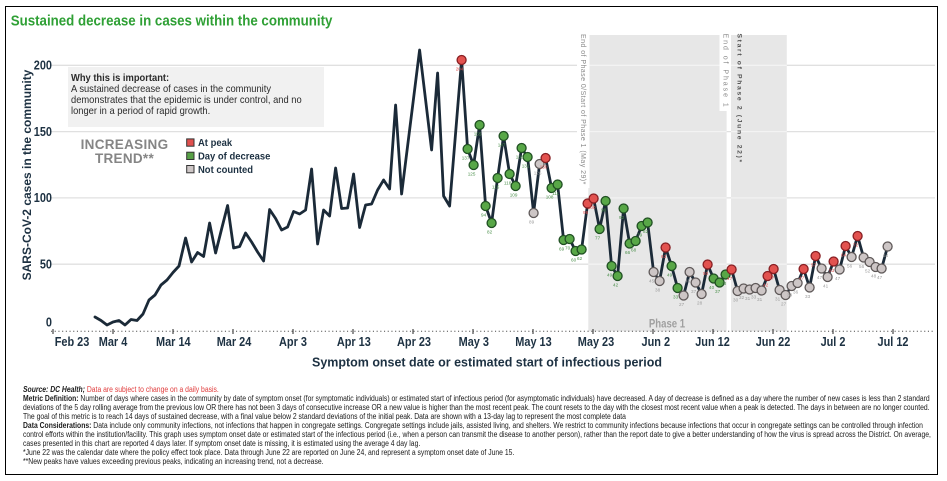 This screenshot has width=947, height=481. I want to click on svg-text: End of Phase 1, so click(725, 71).